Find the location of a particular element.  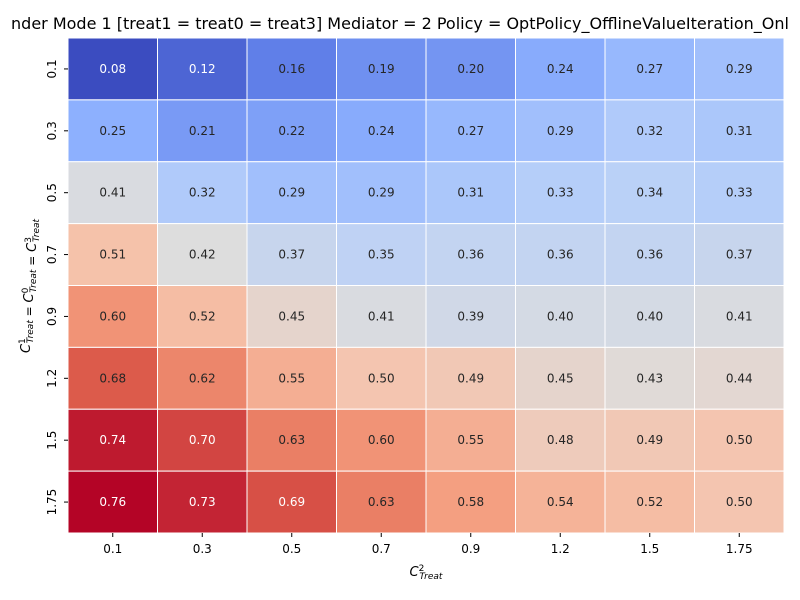

cell-value-label: 0.08 is located at coordinates (112, 69).